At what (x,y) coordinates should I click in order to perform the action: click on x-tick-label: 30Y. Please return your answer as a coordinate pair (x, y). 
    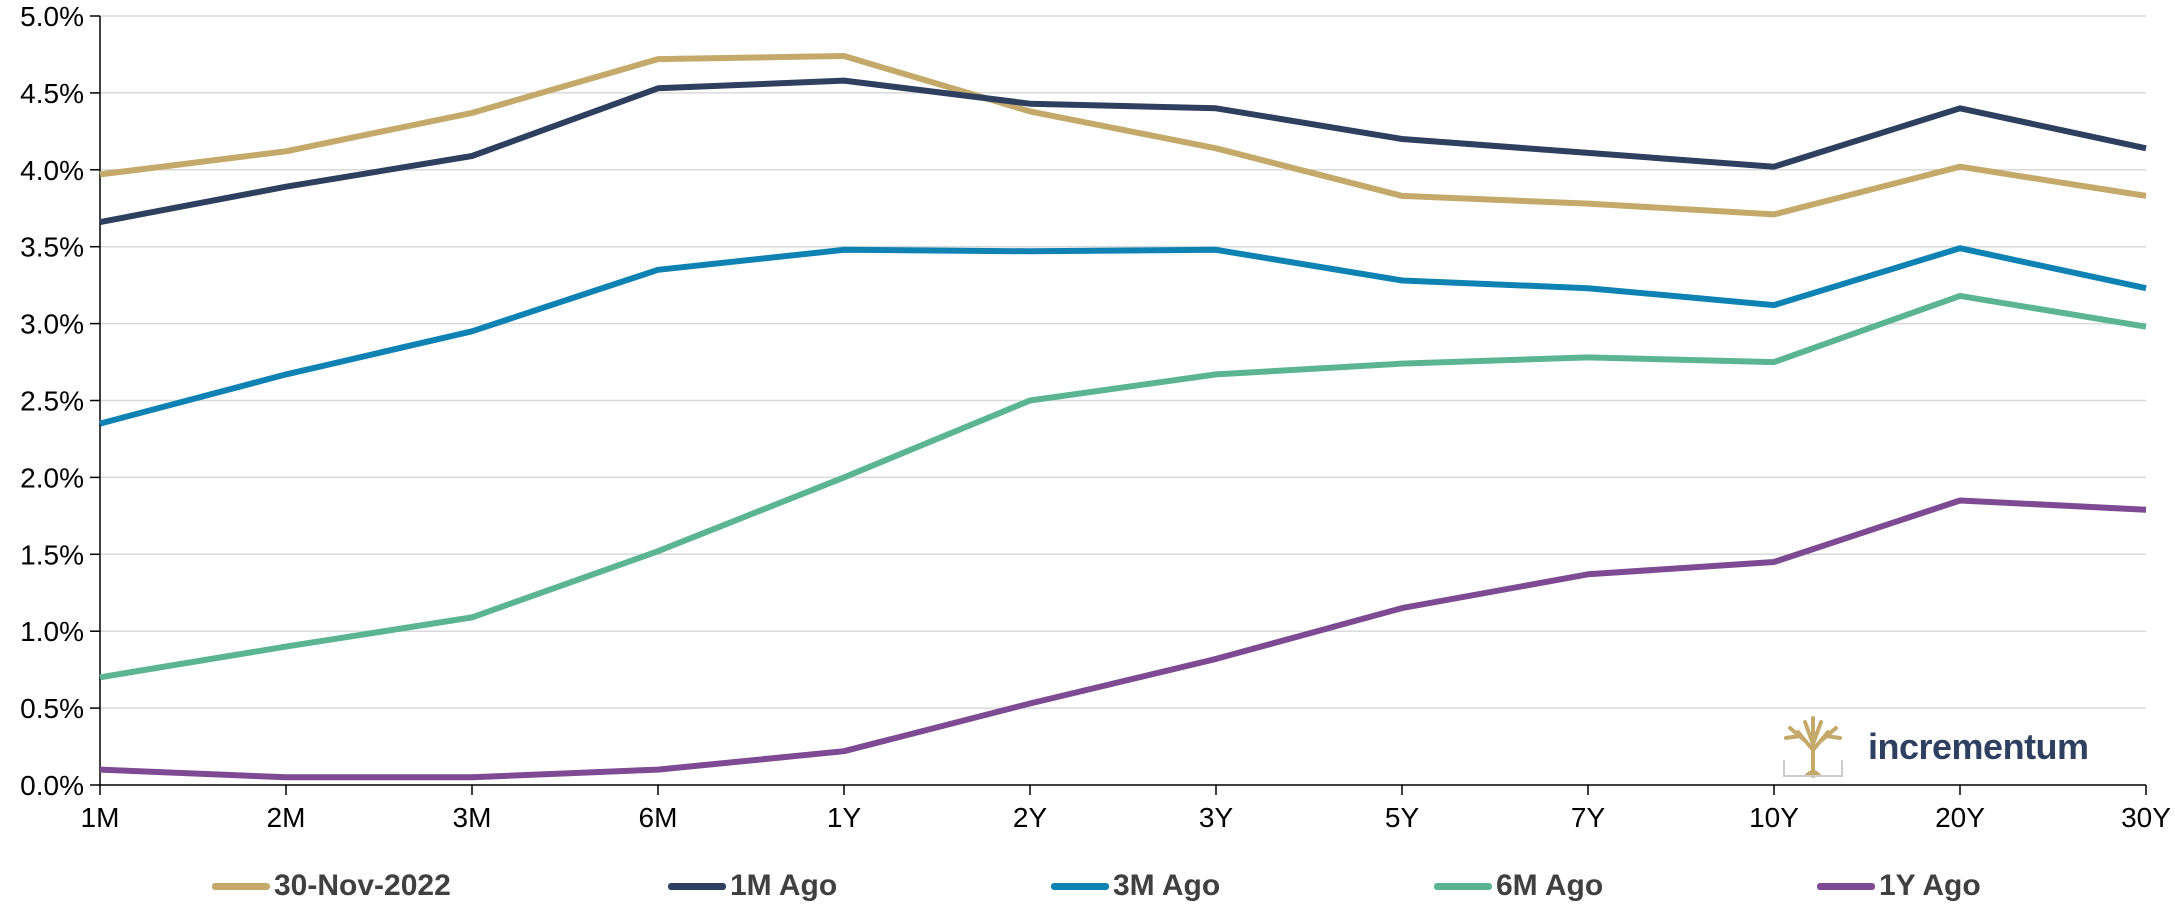
    Looking at the image, I should click on (2146, 817).